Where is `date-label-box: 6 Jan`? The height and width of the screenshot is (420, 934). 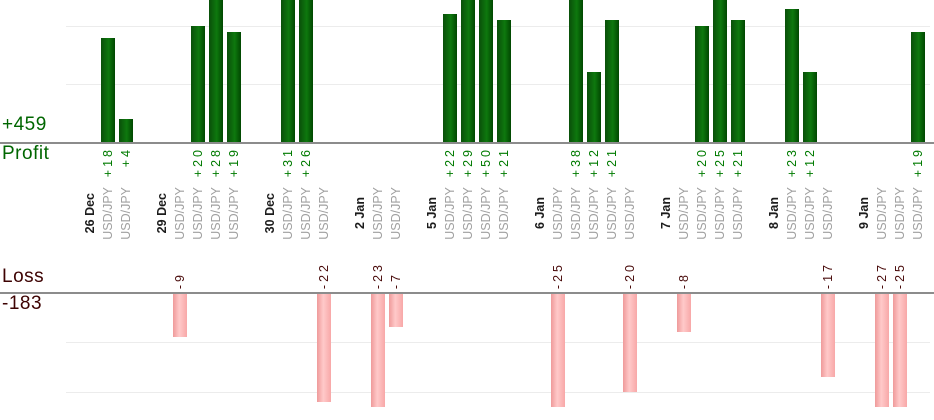 date-label-box: 6 Jan is located at coordinates (540, 213).